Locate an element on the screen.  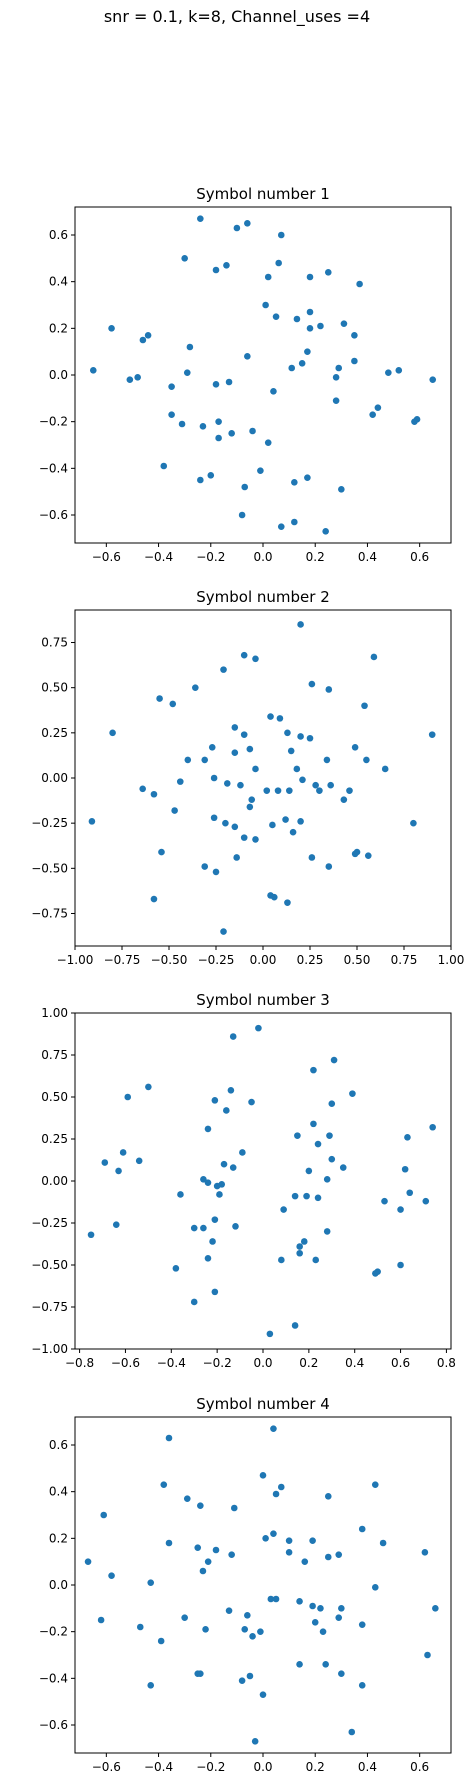
x-tick-label: −0.4 is located at coordinates (158, 557).